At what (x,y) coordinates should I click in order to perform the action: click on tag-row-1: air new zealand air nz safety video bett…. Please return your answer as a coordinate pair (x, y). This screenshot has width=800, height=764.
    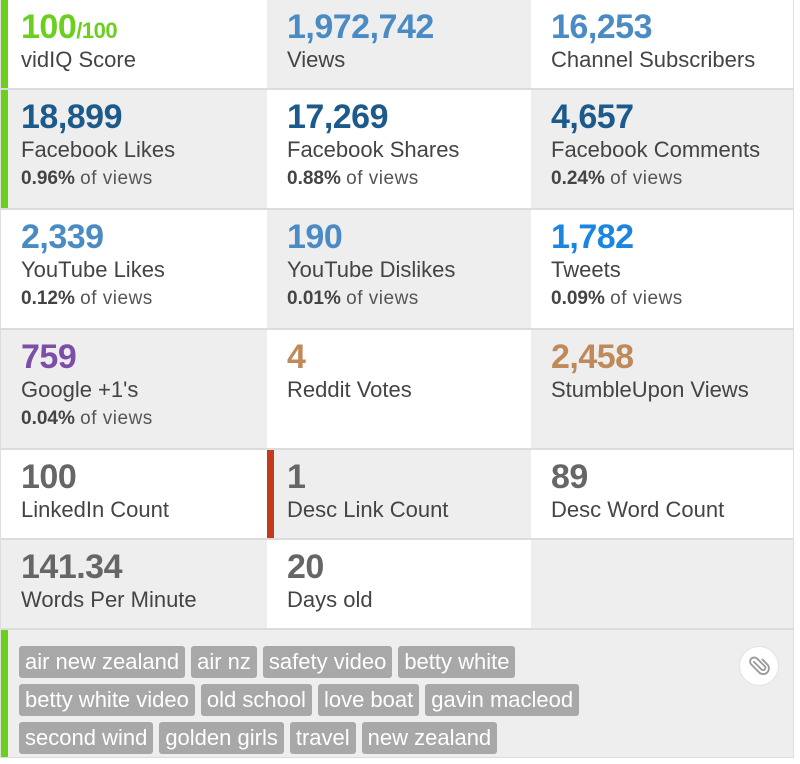
    Looking at the image, I should click on (376, 662).